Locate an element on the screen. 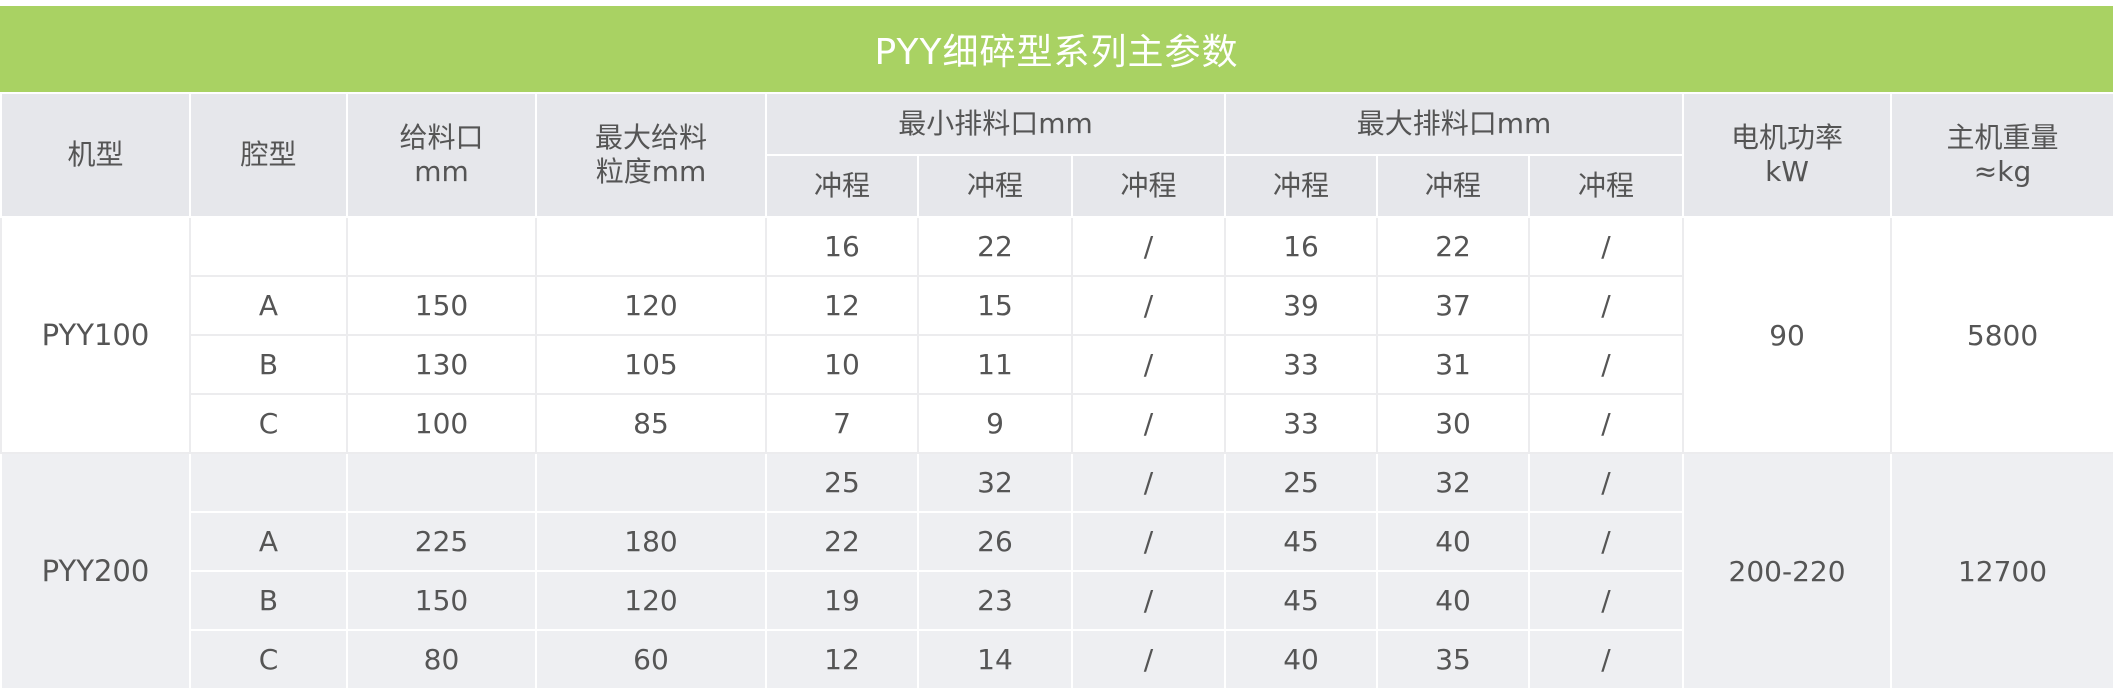 Image resolution: width=2113 pixels, height=691 pixels. max-discharge-cell: 16 is located at coordinates (1301, 246).